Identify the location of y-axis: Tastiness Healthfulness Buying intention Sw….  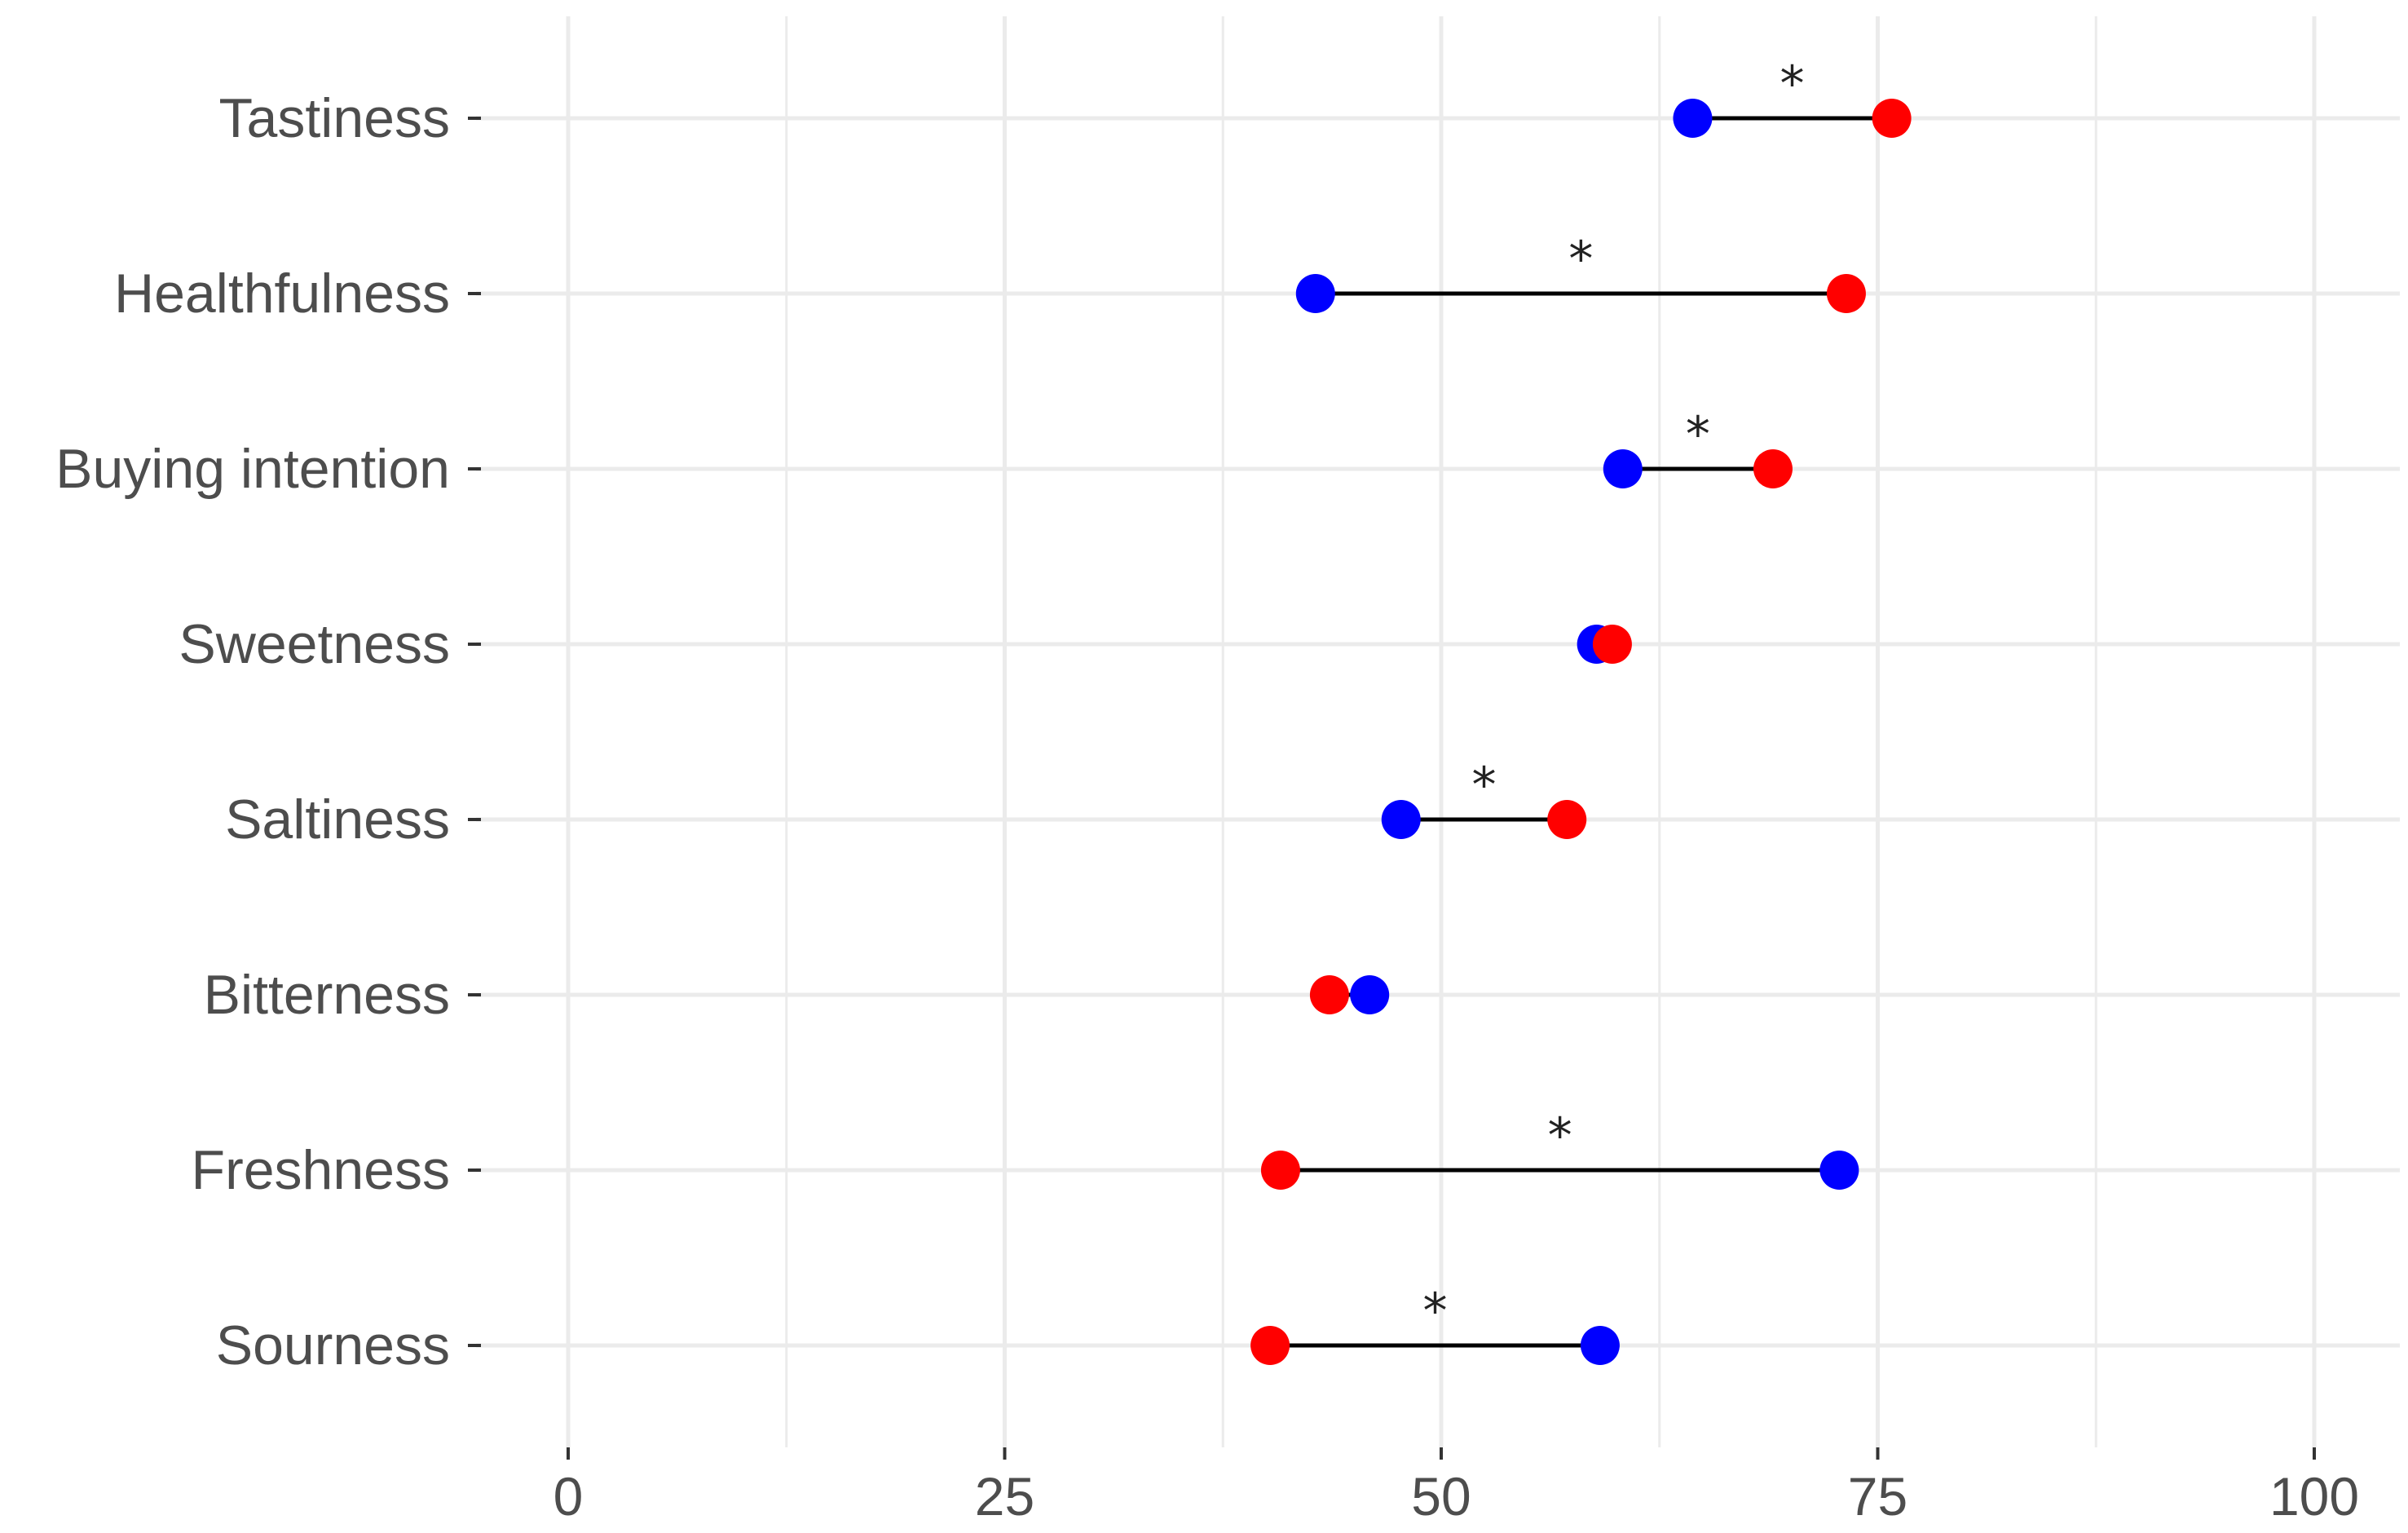
(268, 731).